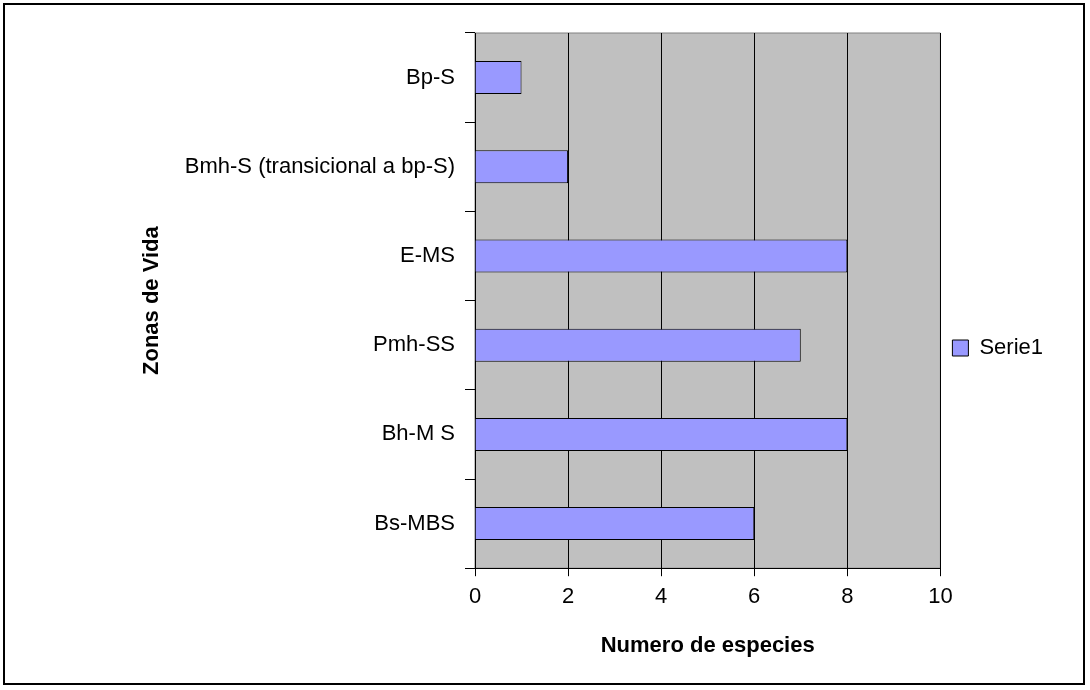 The width and height of the screenshot is (1090, 690). I want to click on x-tick-label: 4, so click(661, 596).